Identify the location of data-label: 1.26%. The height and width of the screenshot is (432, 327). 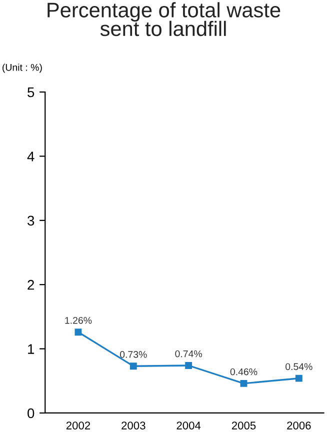
(78, 320).